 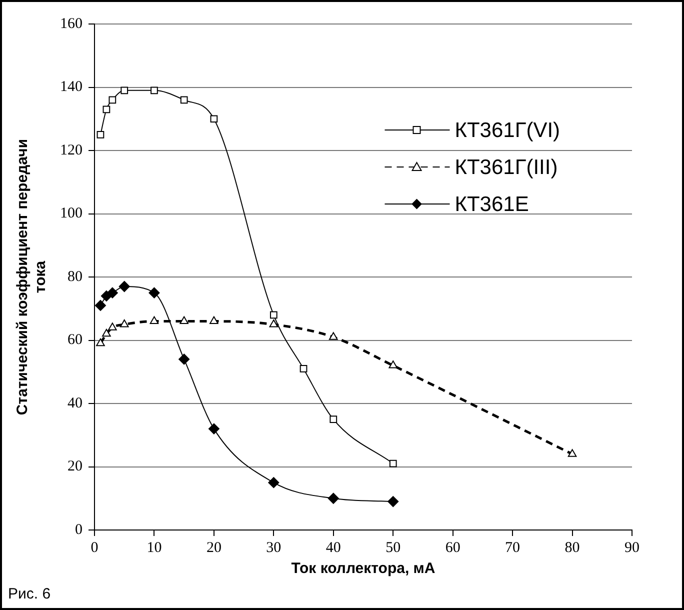 I want to click on x-tick-label: 0, so click(x=94, y=548).